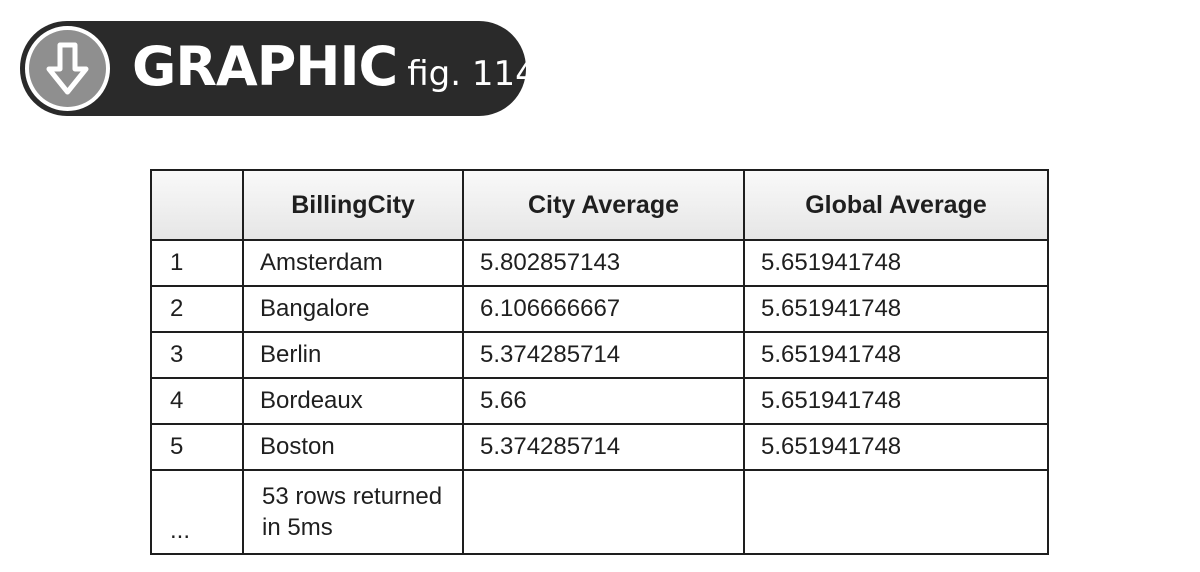 The width and height of the screenshot is (1200, 572). Describe the element at coordinates (472, 74) in the screenshot. I see `figure-number: fig. 114` at that location.